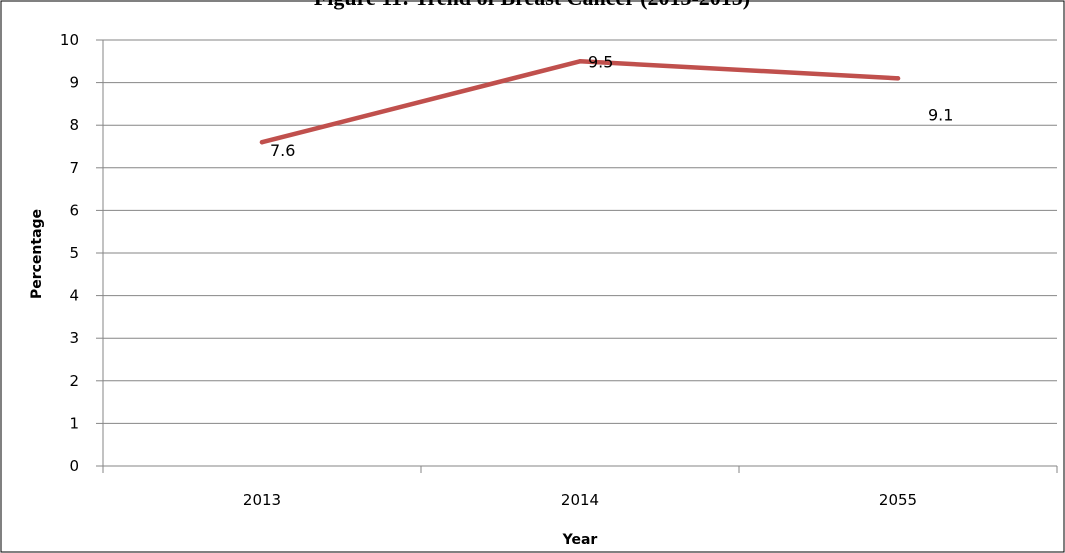  What do you see at coordinates (74, 423) in the screenshot?
I see `y-tick-label: 1` at bounding box center [74, 423].